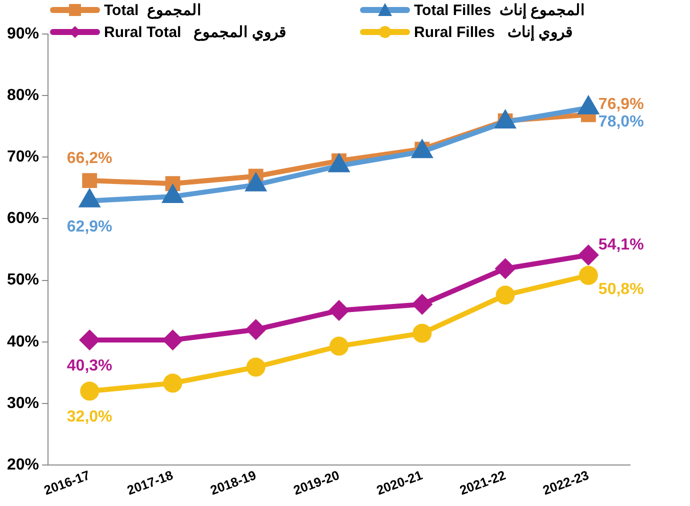 The image size is (690, 506). Describe the element at coordinates (23, 465) in the screenshot. I see `y-tick-label: 20%` at that location.